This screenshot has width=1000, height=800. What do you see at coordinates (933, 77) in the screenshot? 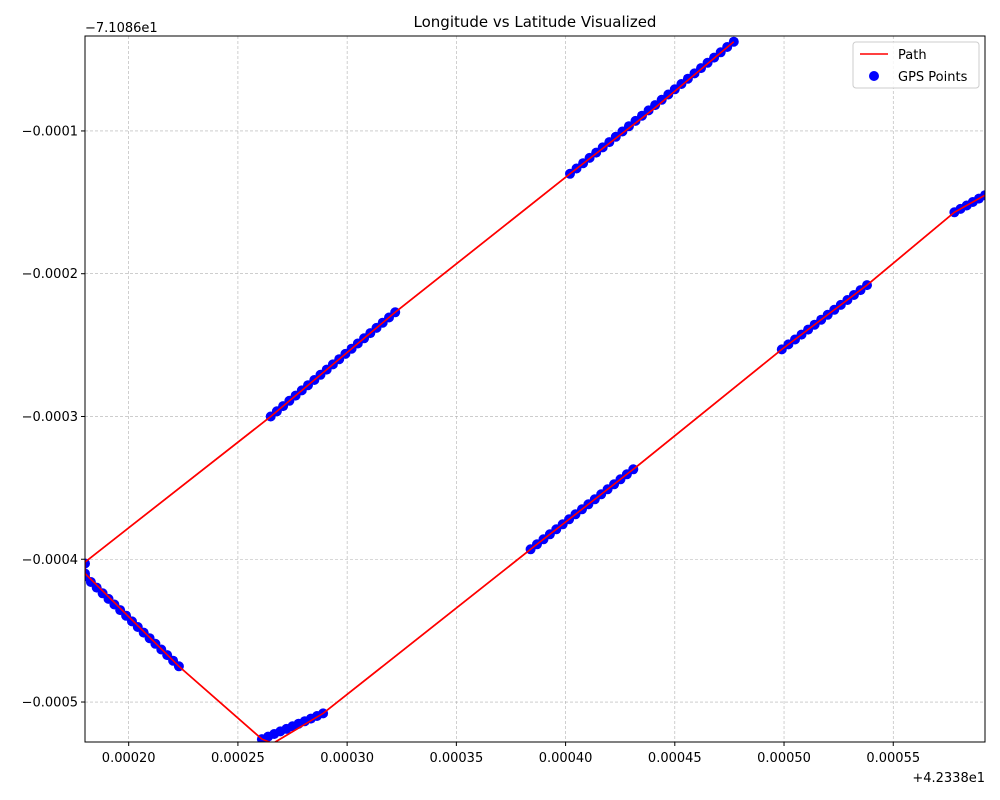
I see `legend-gps-label: GPS Points` at bounding box center [933, 77].